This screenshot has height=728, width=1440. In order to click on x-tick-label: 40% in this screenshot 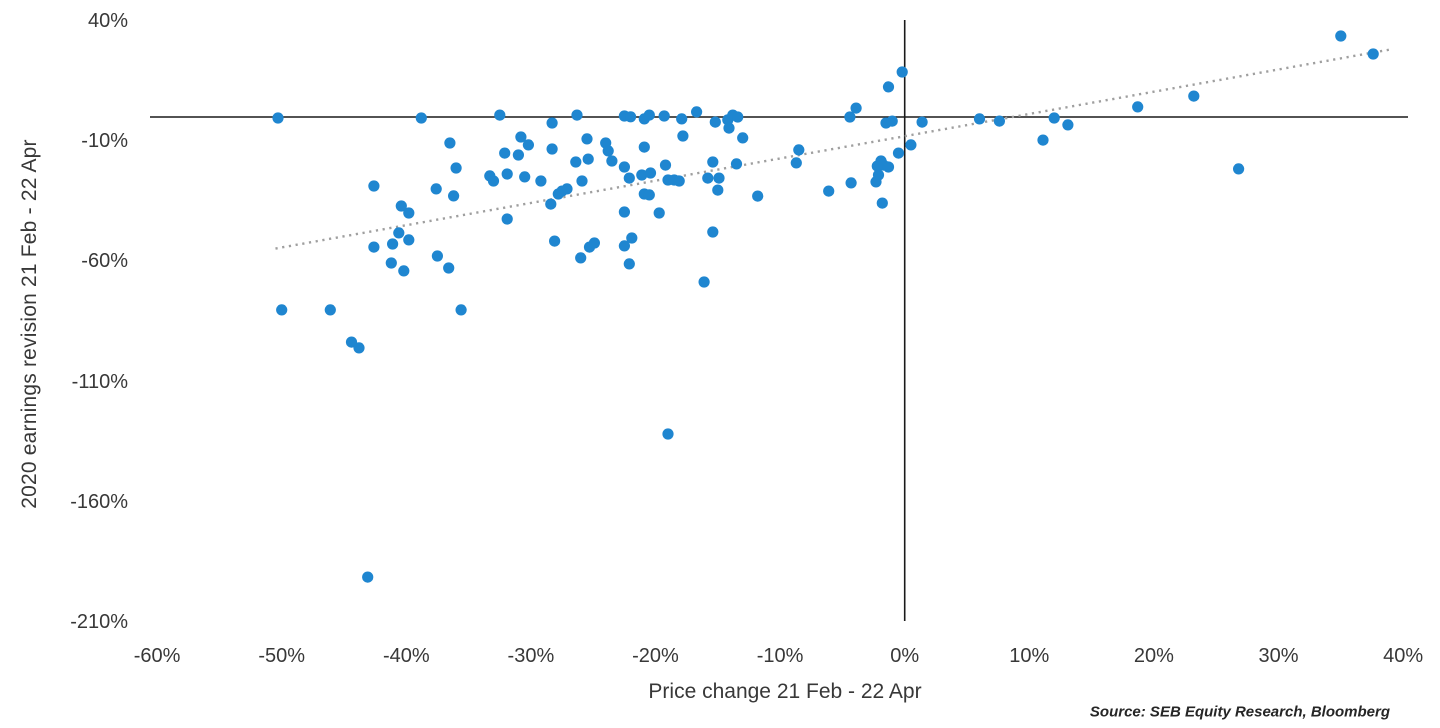, I will do `click(1403, 656)`.